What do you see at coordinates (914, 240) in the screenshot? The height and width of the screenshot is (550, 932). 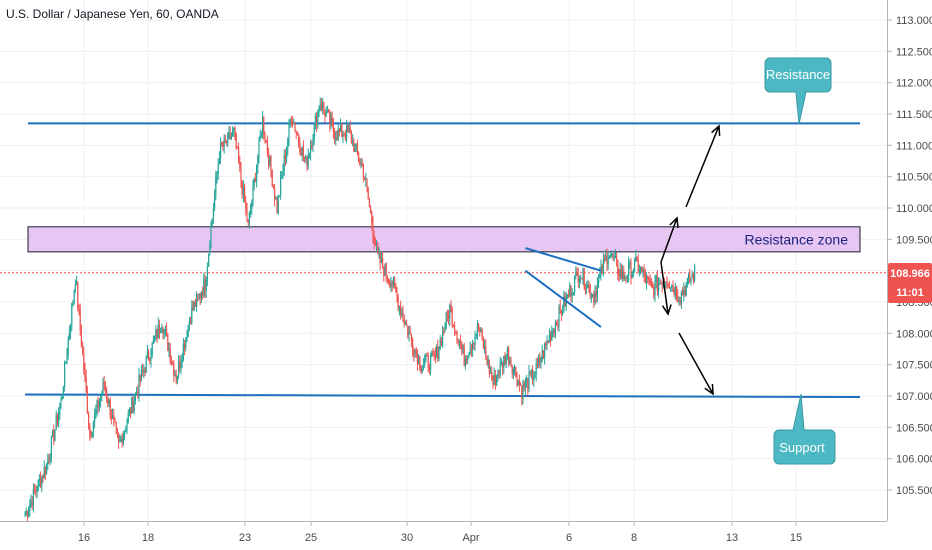 I see `price-tick-label: 109.500` at bounding box center [914, 240].